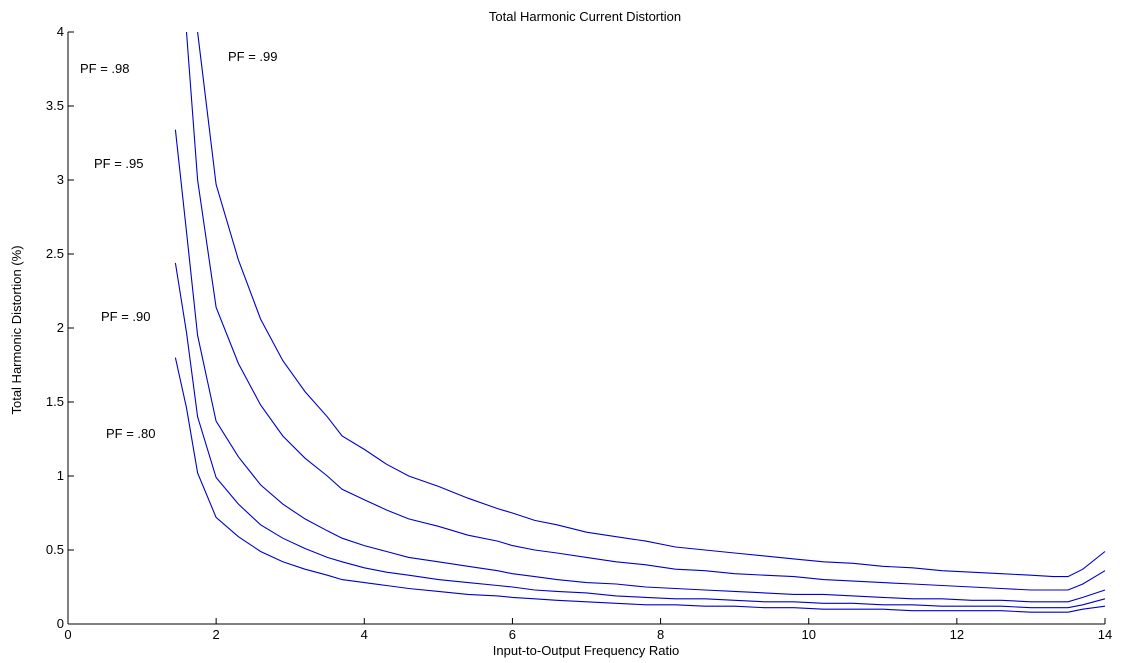 Image resolution: width=1122 pixels, height=663 pixels. Describe the element at coordinates (364, 634) in the screenshot. I see `x-tick-label: 4` at that location.